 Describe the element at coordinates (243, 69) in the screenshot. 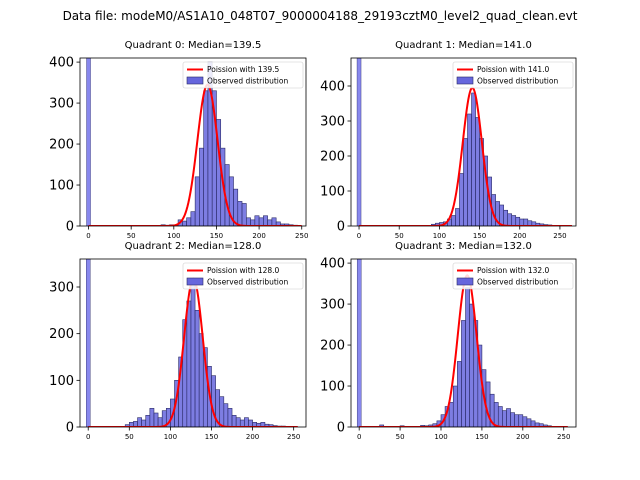

I see `legend-entry-fit: Poission with 139.5` at that location.